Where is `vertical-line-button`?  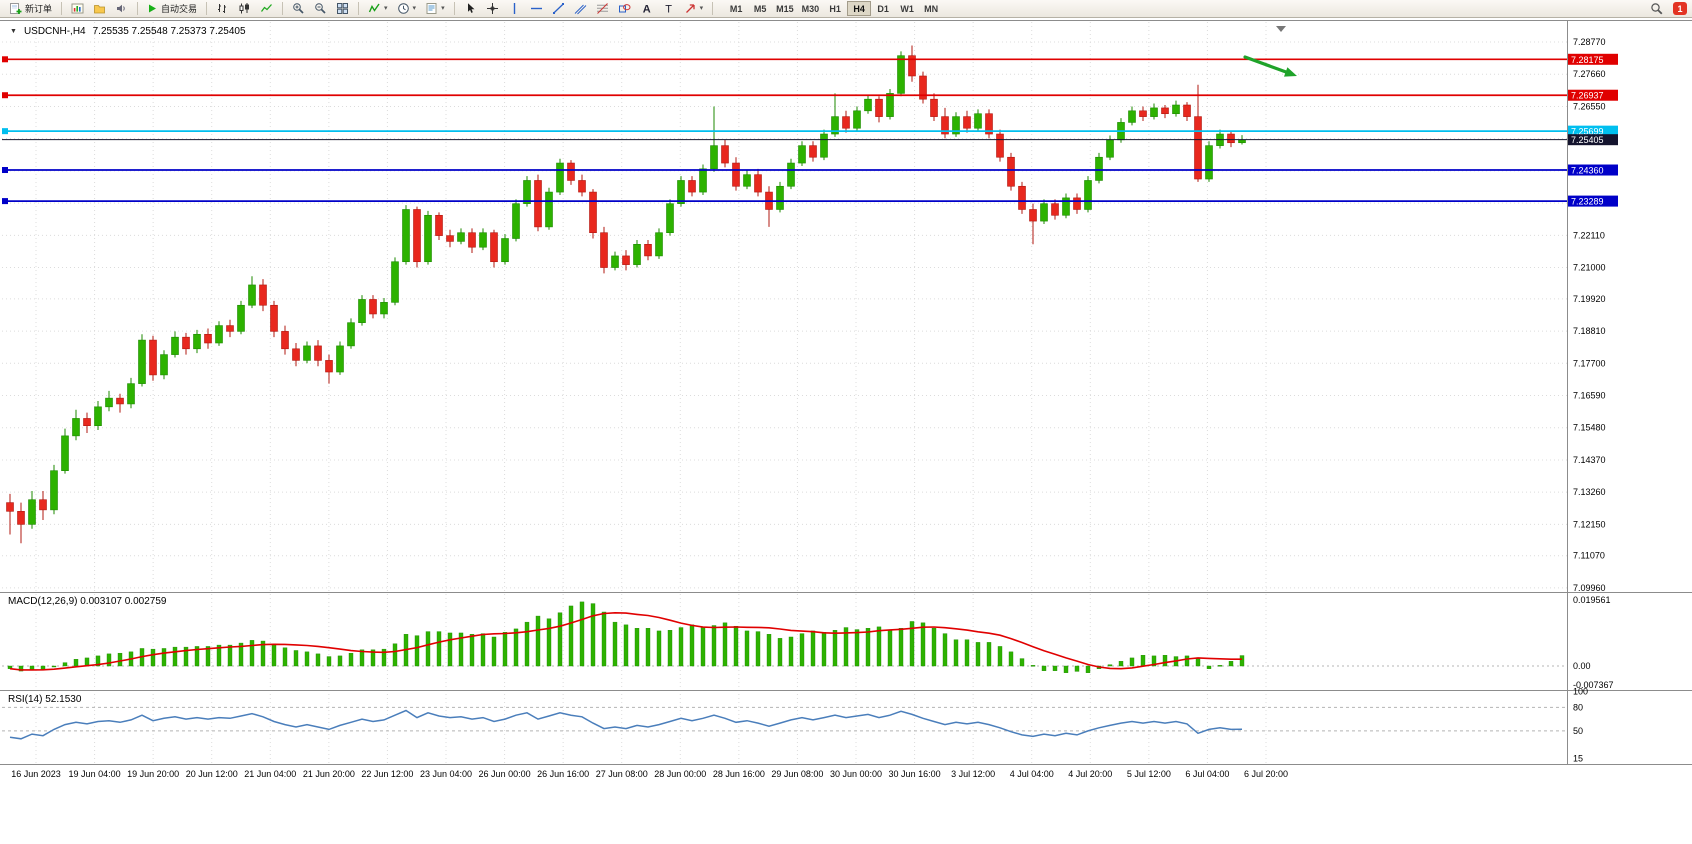 vertical-line-button is located at coordinates (514, 9).